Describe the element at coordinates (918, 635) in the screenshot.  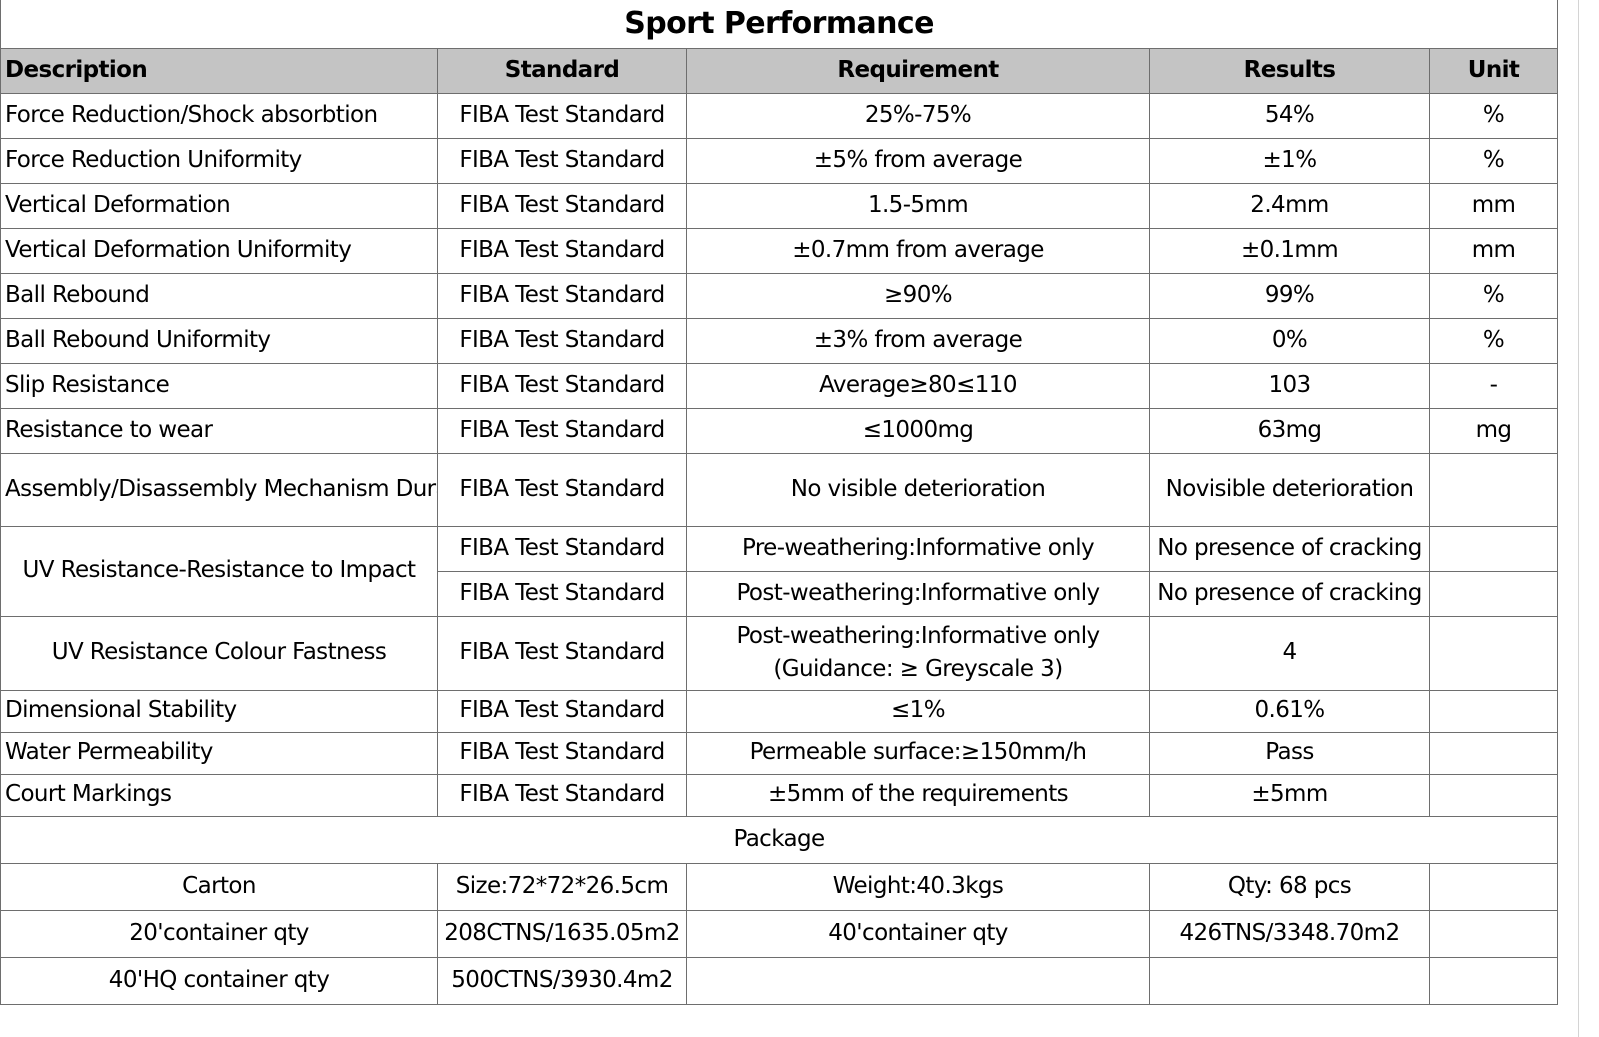
I see `requirement-line-1: Post-weathering:Informative only` at that location.